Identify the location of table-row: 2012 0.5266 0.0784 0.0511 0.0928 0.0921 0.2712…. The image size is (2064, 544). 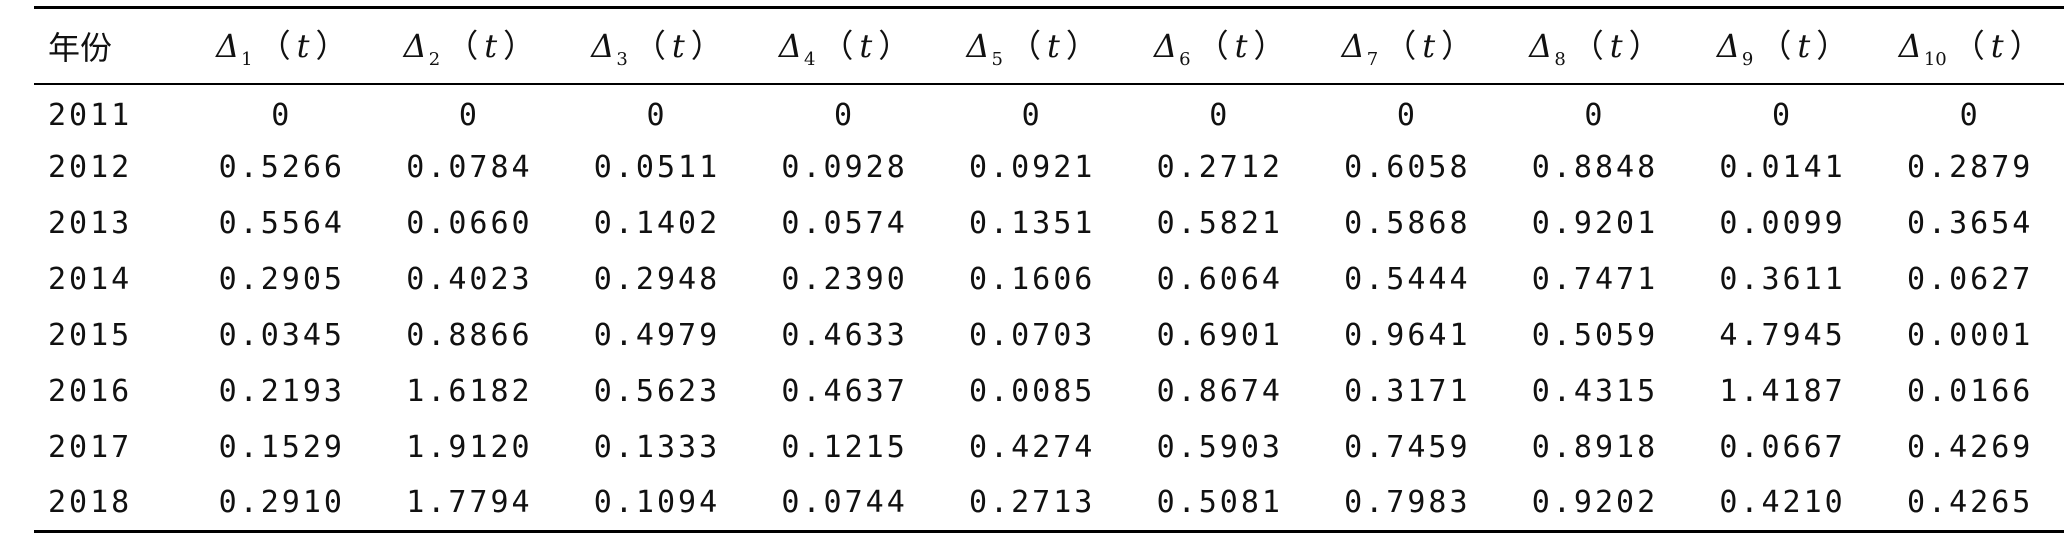
(1049, 168).